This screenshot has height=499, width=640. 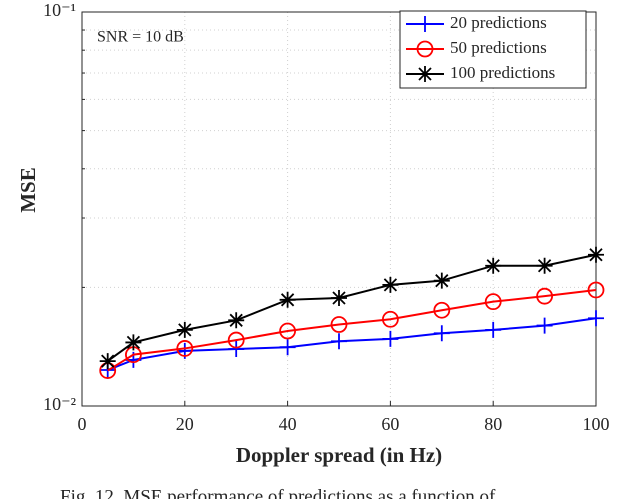 I want to click on y-tick-label: 10⁻², so click(x=59, y=404).